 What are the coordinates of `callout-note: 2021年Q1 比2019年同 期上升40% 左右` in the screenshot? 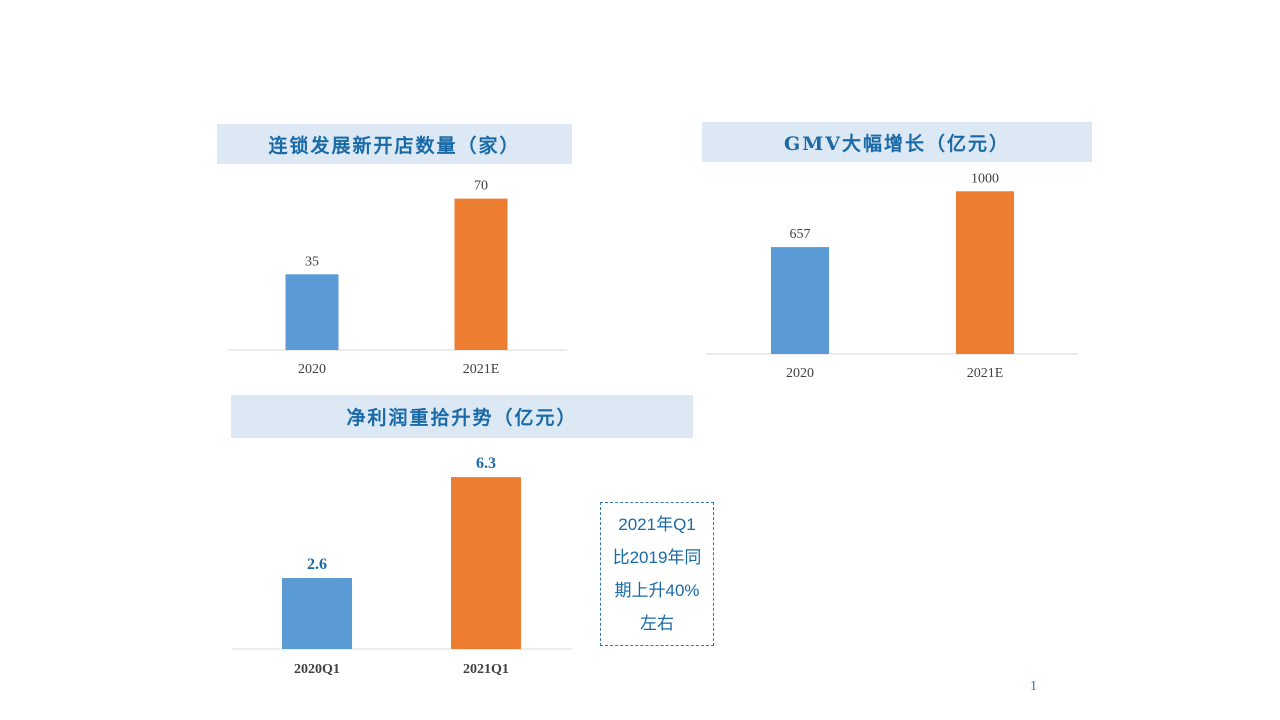 It's located at (657, 574).